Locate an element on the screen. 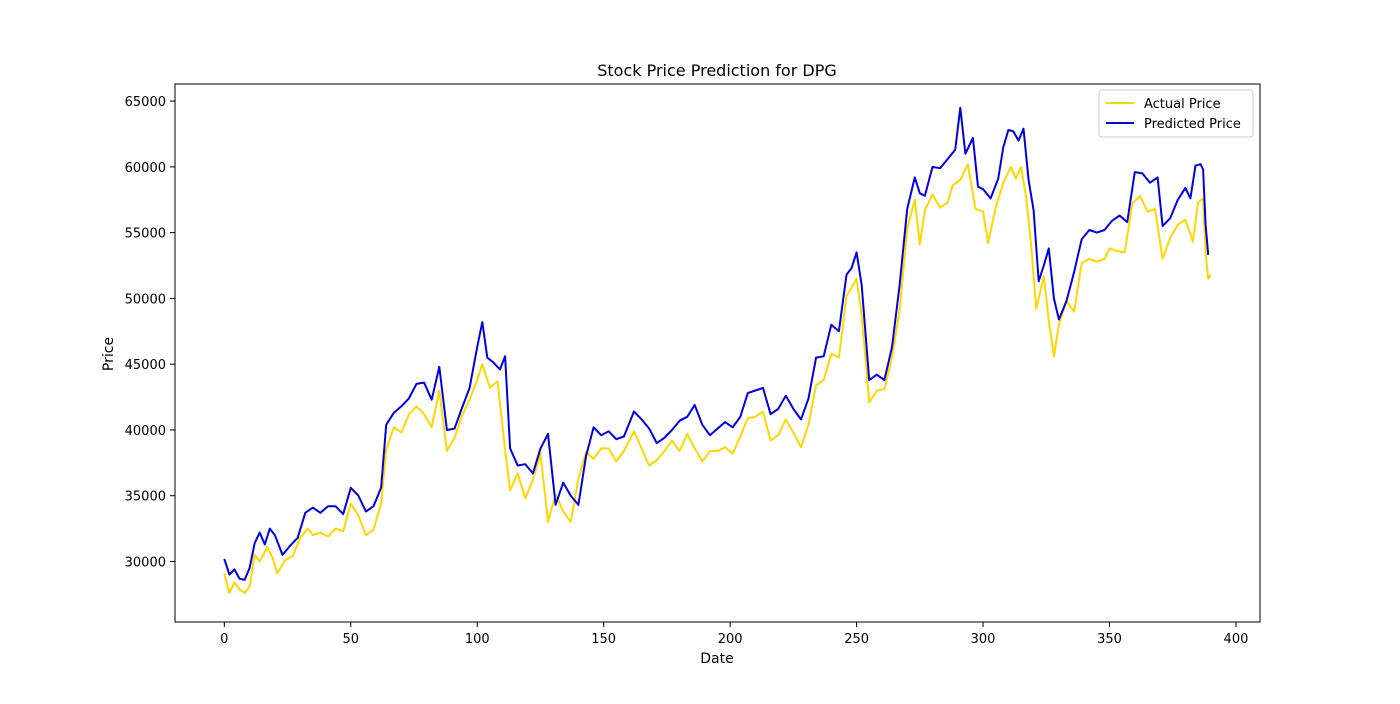  x-tick-label: 200 is located at coordinates (730, 639).